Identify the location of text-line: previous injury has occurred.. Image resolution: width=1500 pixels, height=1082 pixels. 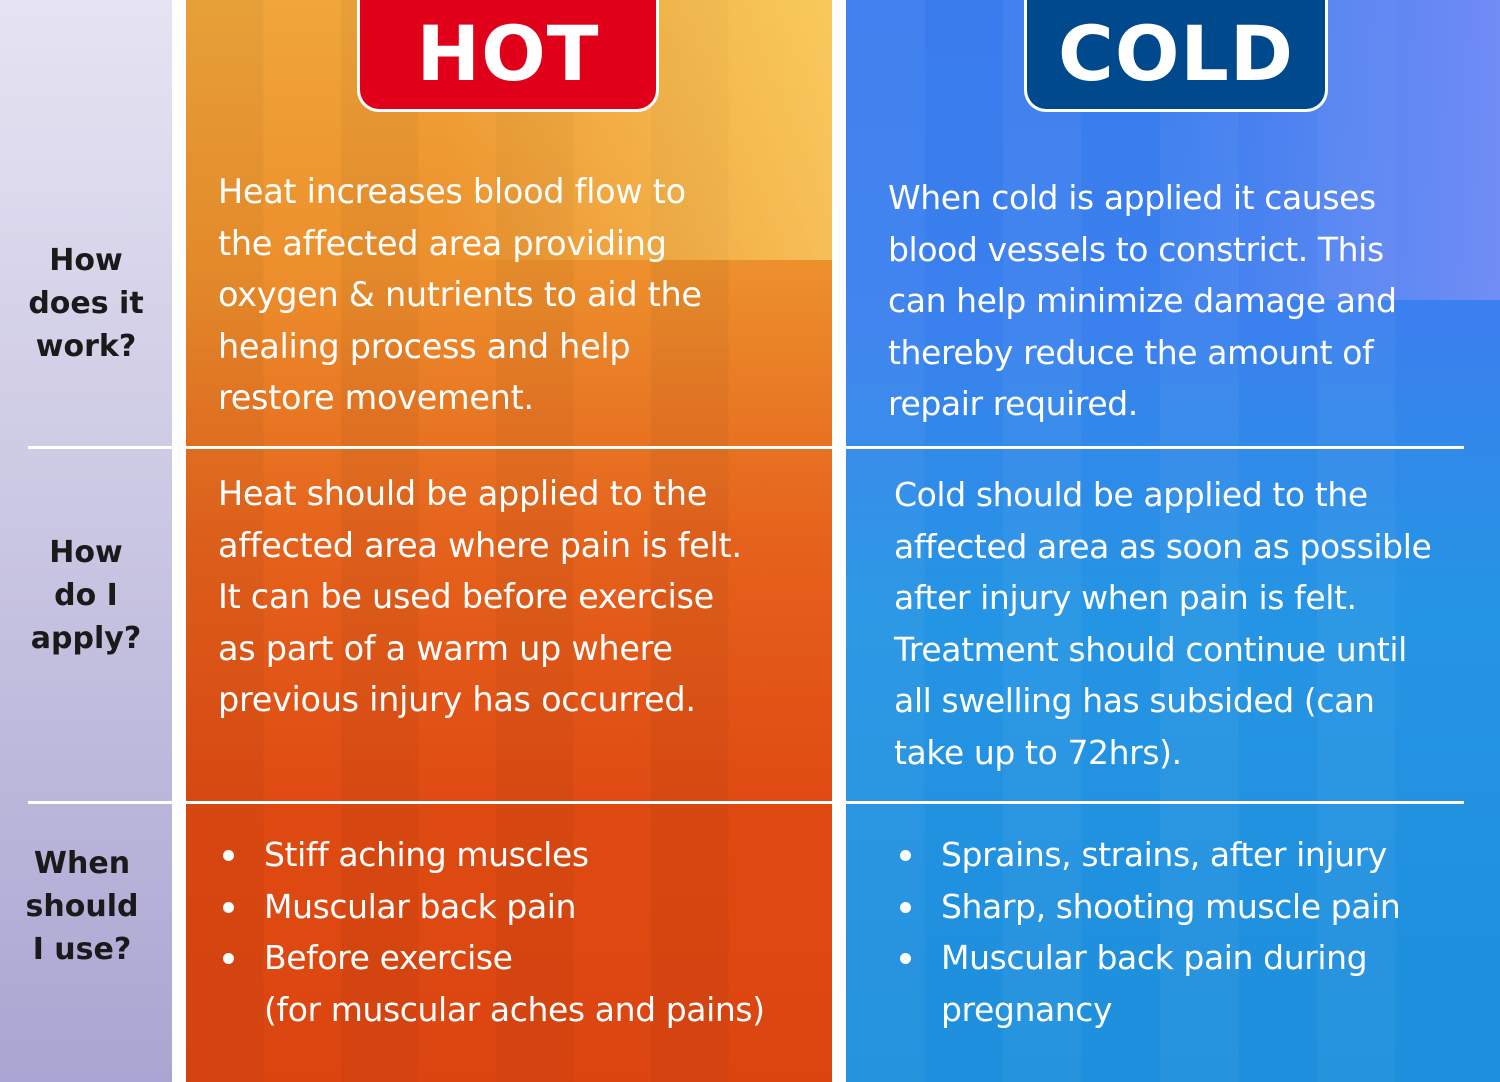
(457, 700).